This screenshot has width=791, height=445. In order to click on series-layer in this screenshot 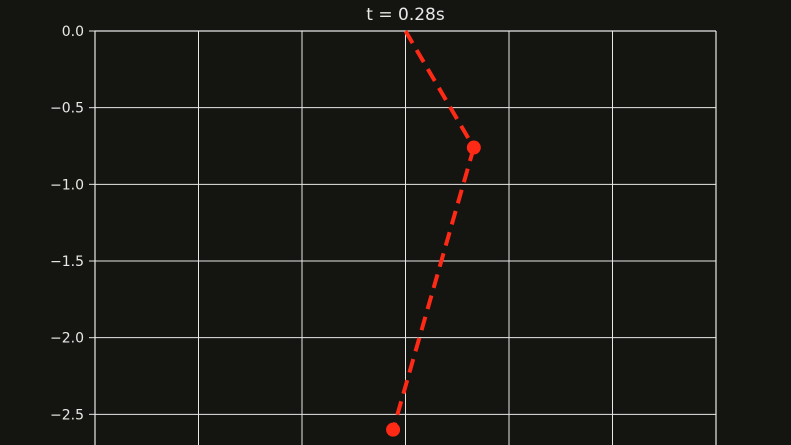, I will do `click(433, 233)`.